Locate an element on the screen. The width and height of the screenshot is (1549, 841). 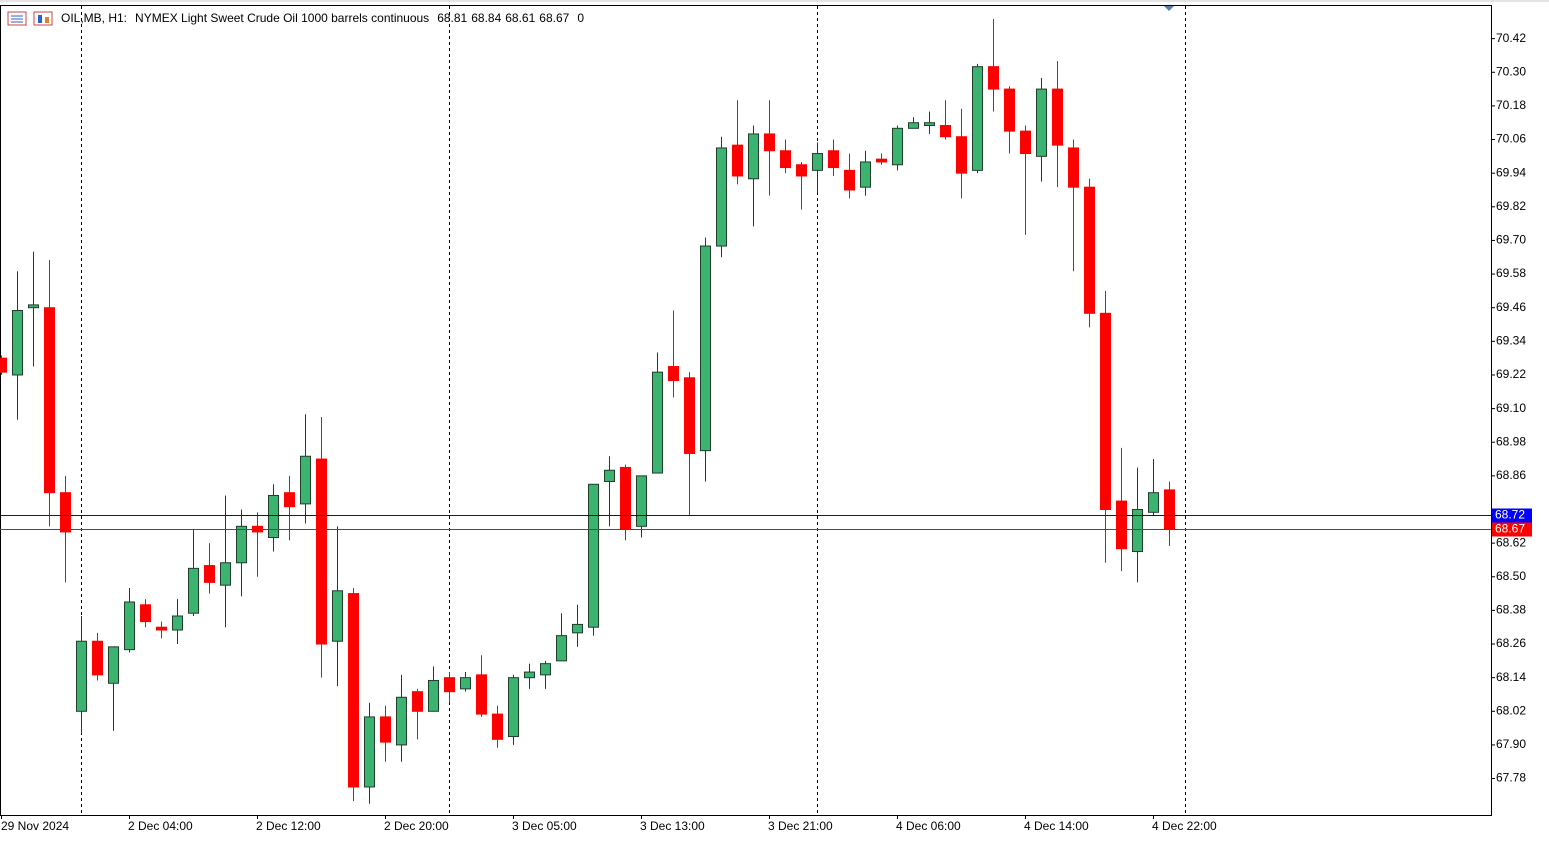
y-tick-label: 69.58 is located at coordinates (1511, 273).